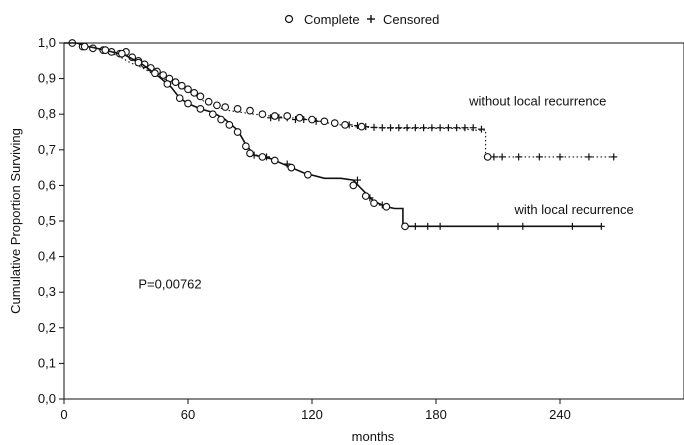 The image size is (684, 445). I want to click on p-value-annotation: P=0,00762, so click(169, 284).